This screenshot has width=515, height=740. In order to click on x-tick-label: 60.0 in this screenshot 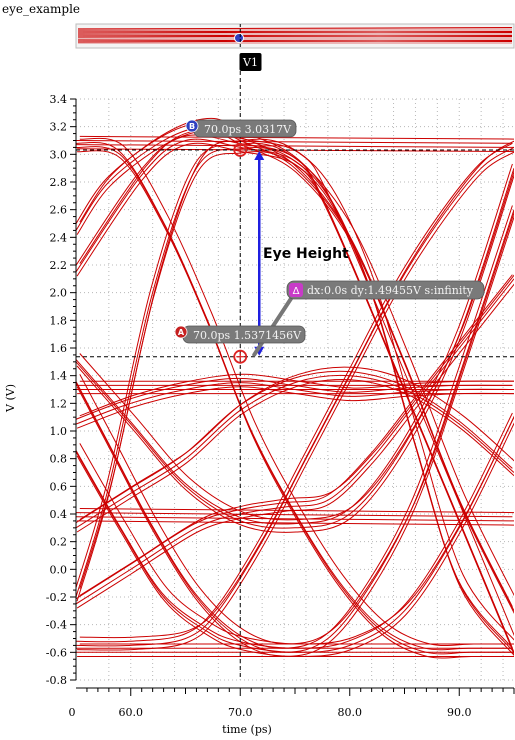, I will do `click(131, 712)`.